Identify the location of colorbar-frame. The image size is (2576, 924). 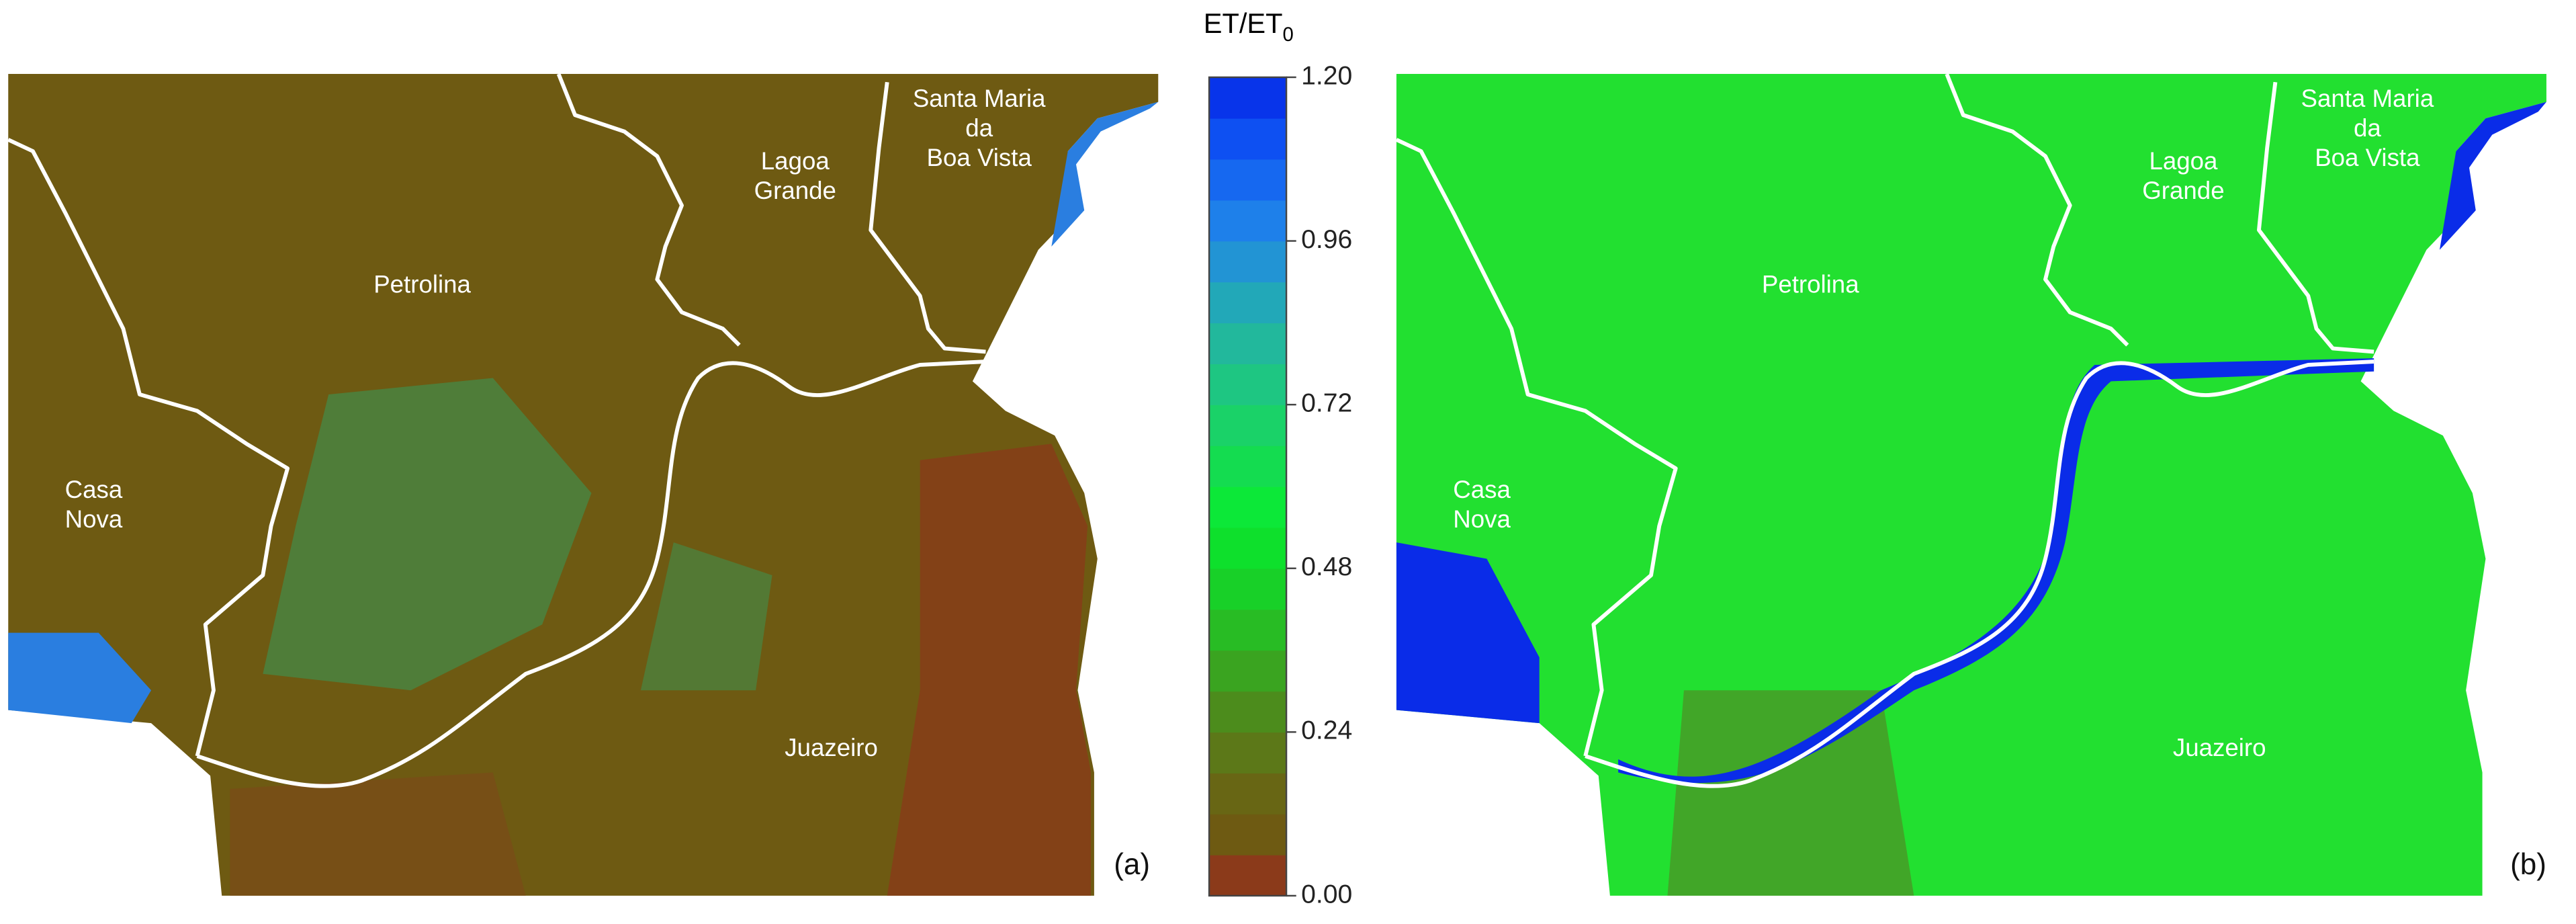
(1248, 487).